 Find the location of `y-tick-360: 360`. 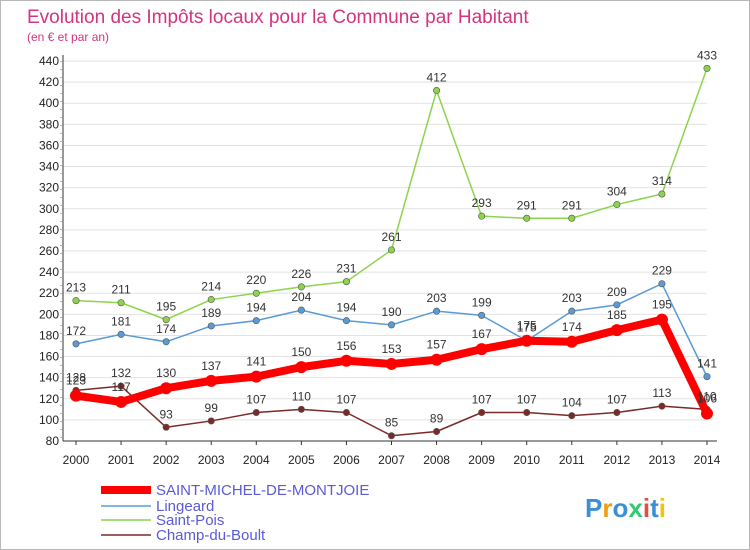

y-tick-360: 360 is located at coordinates (49, 145).